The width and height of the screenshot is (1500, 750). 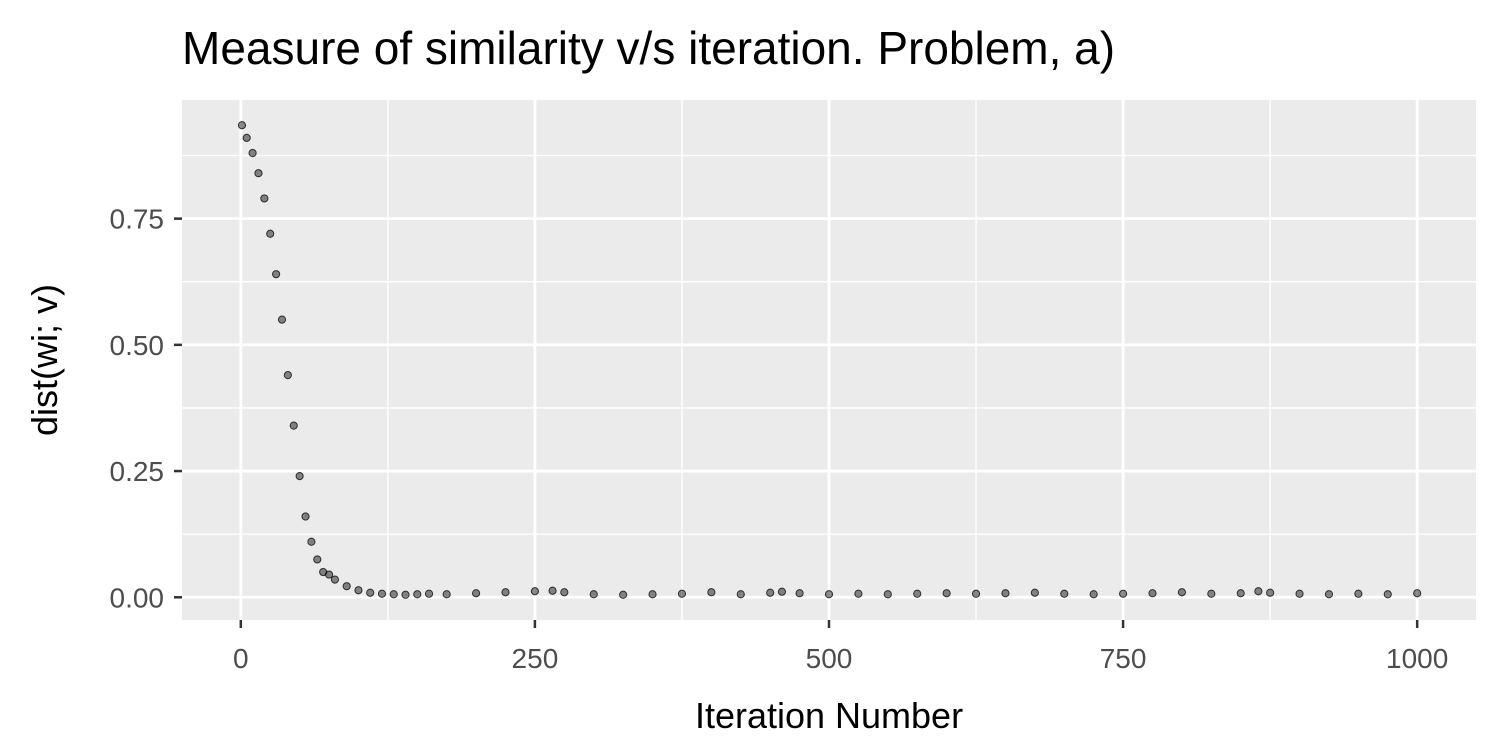 I want to click on y-axis: 0.00 0.25 0.50 0.75, so click(x=146, y=408).